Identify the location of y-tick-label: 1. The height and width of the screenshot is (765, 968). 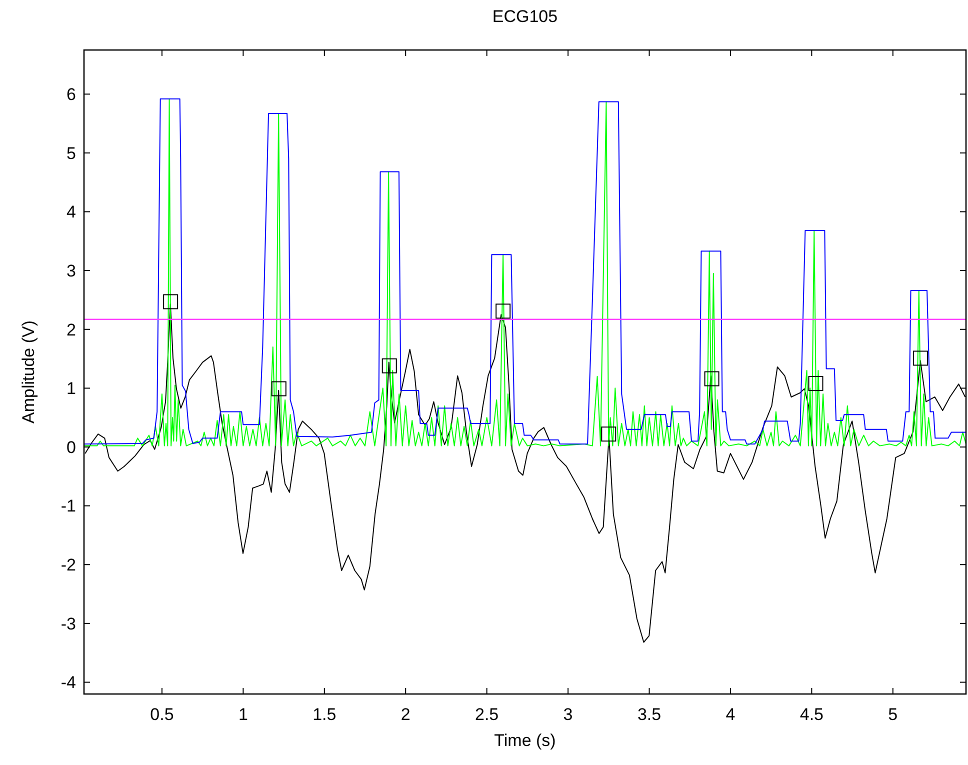
(71, 388).